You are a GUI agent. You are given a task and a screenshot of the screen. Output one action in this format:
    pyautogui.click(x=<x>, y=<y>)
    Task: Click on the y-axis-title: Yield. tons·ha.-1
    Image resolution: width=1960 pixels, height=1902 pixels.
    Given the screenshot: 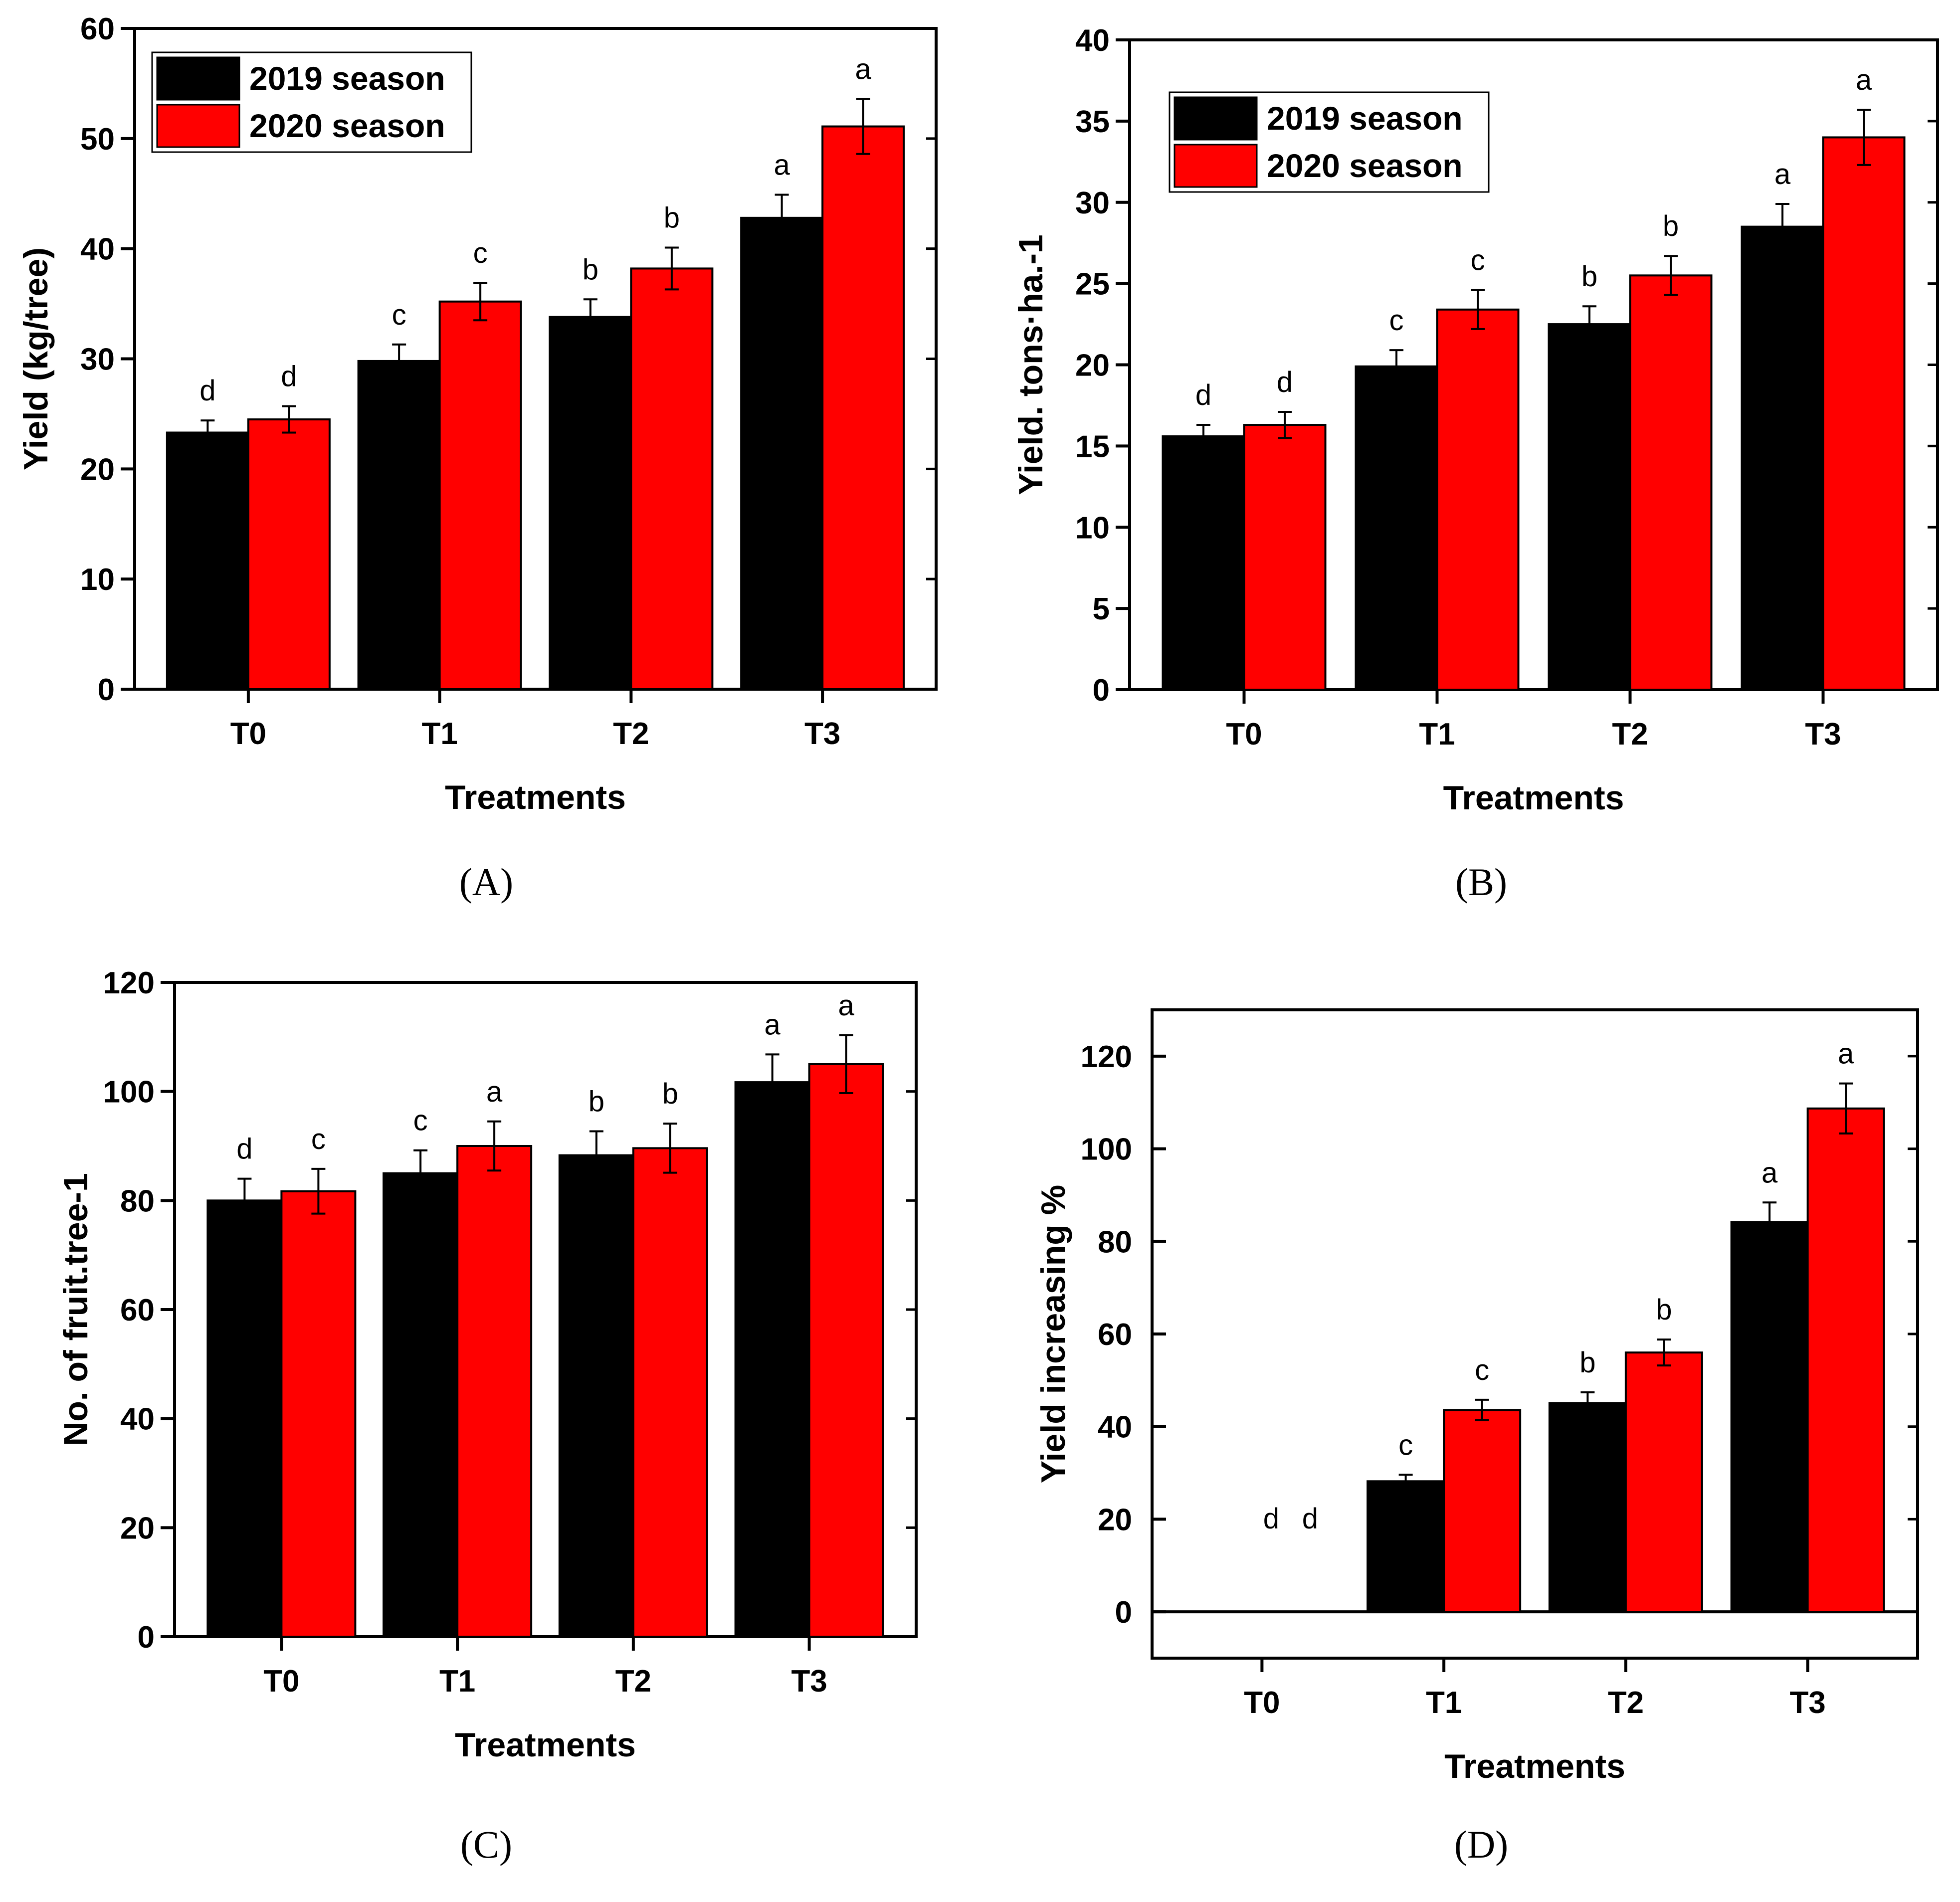 What is the action you would take?
    pyautogui.click(x=1031, y=364)
    